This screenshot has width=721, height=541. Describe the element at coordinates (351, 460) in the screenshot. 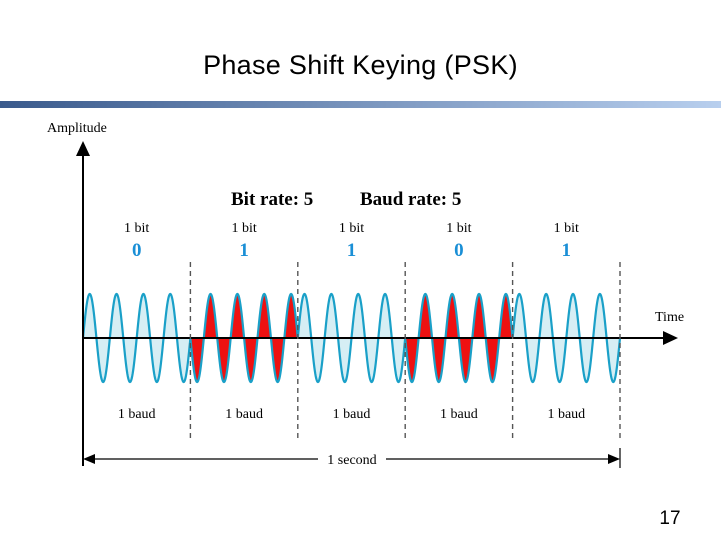

I see `duration-label: 1 second` at that location.